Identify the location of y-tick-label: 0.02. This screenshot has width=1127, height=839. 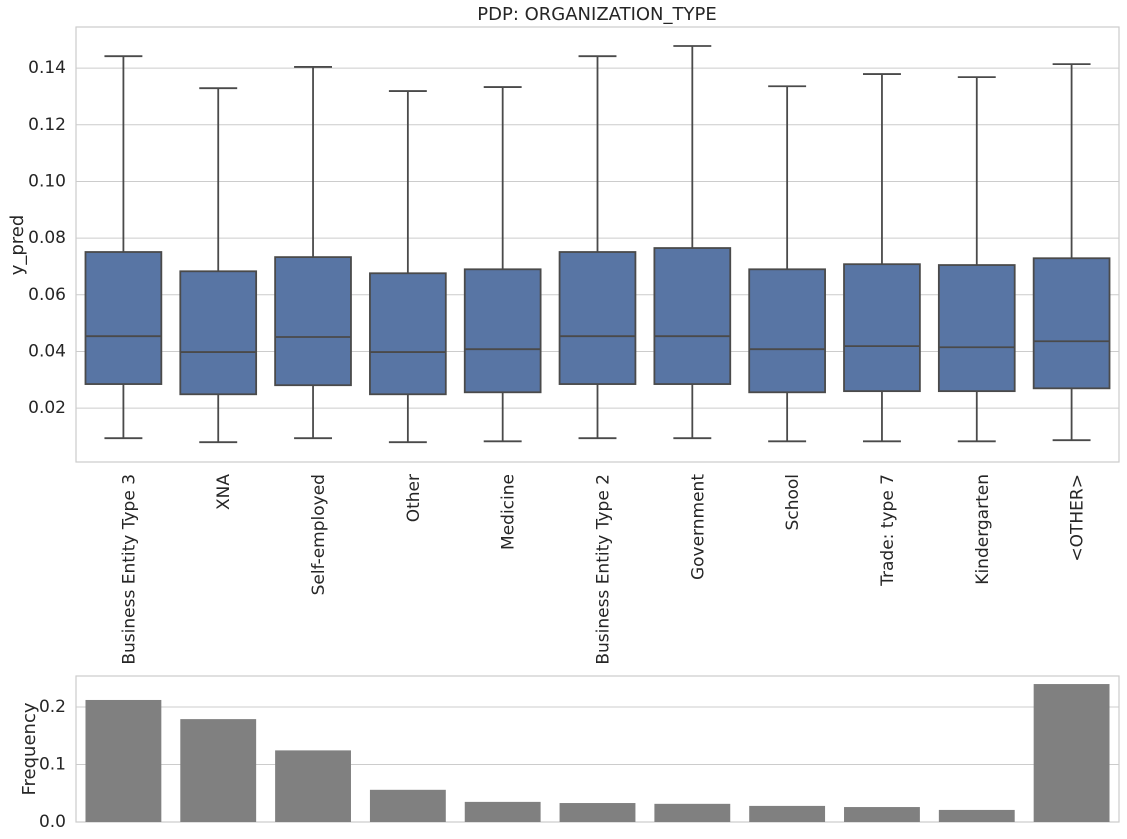
(47, 408).